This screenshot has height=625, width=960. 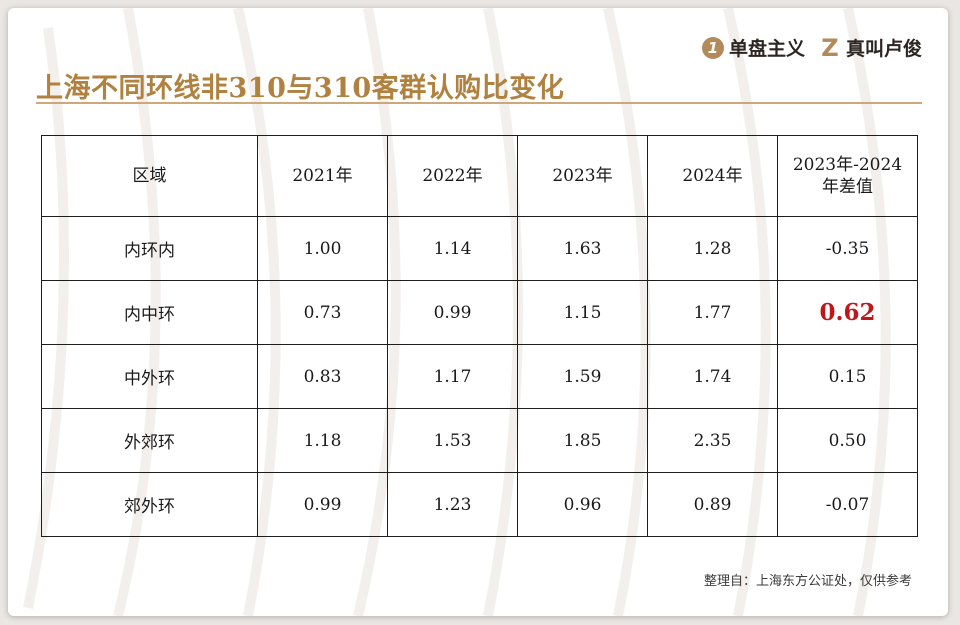 I want to click on brand-danpan: 1 单盘主义, so click(x=753, y=47).